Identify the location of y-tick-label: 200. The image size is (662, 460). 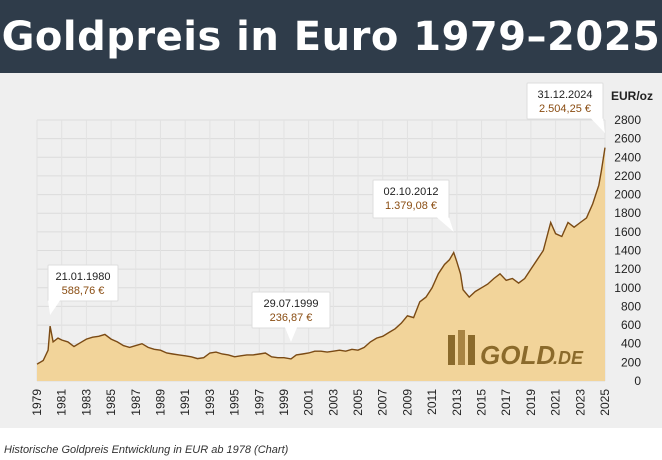
(631, 362).